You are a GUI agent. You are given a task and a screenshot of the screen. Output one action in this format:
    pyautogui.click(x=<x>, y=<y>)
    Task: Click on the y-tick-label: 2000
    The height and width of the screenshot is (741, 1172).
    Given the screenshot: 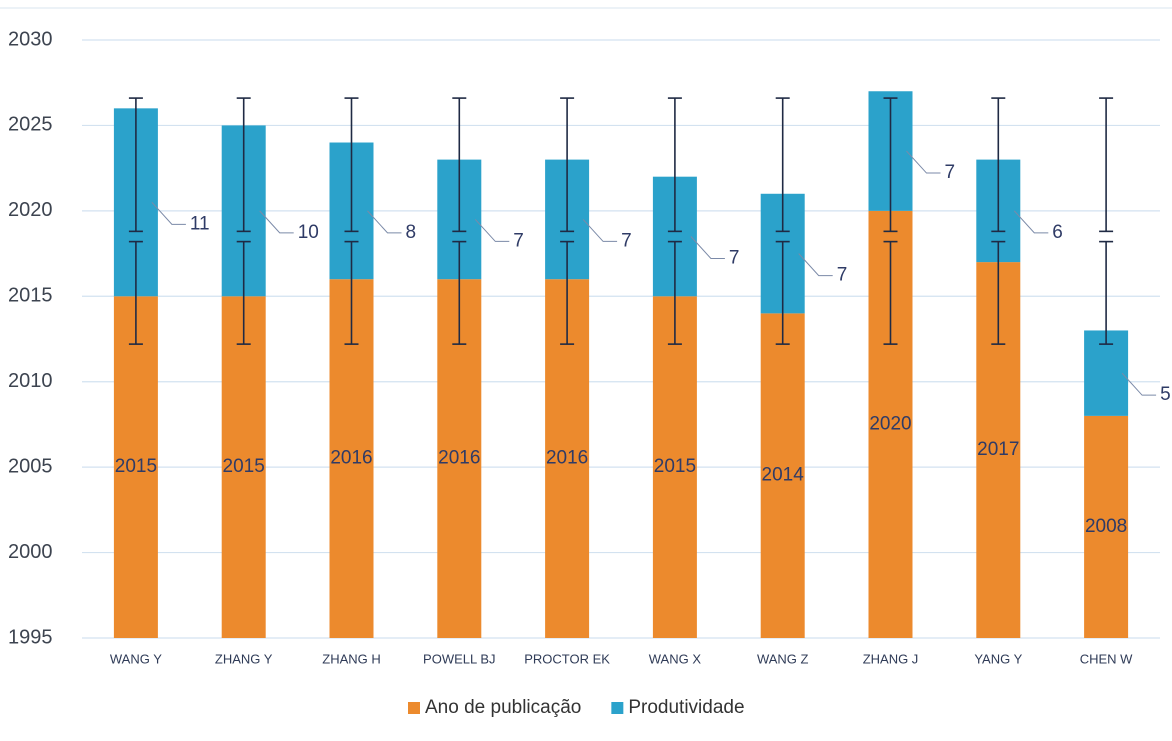 What is the action you would take?
    pyautogui.click(x=30, y=552)
    